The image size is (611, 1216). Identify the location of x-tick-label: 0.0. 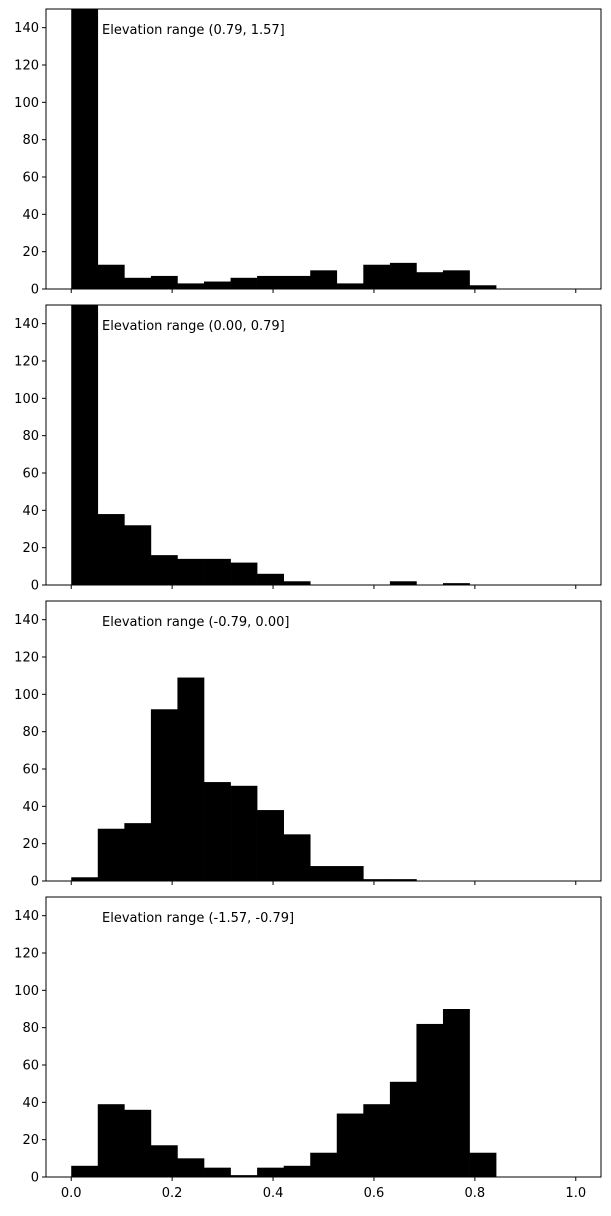
(71, 1193).